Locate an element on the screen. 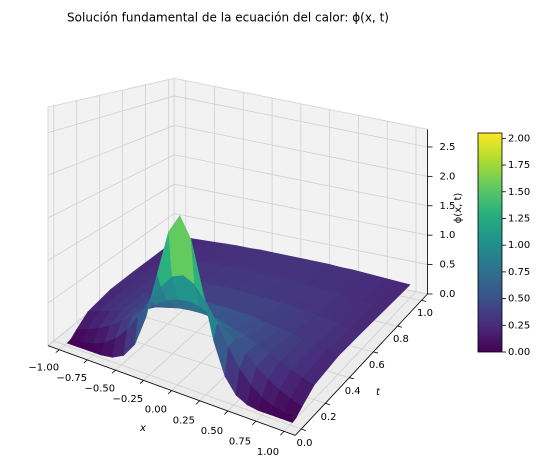  surface-patch is located at coordinates (288, 417).